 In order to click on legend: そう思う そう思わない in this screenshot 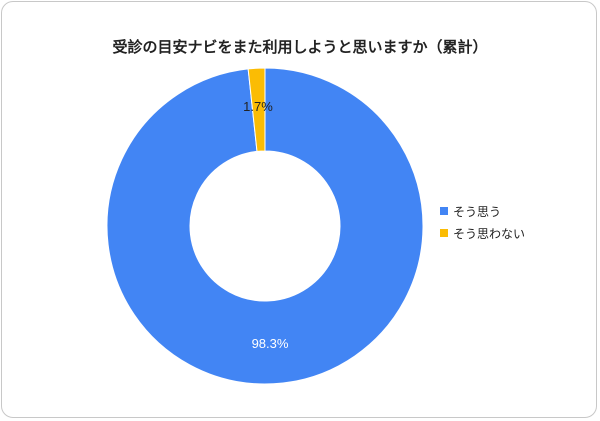, I will do `click(482, 222)`.